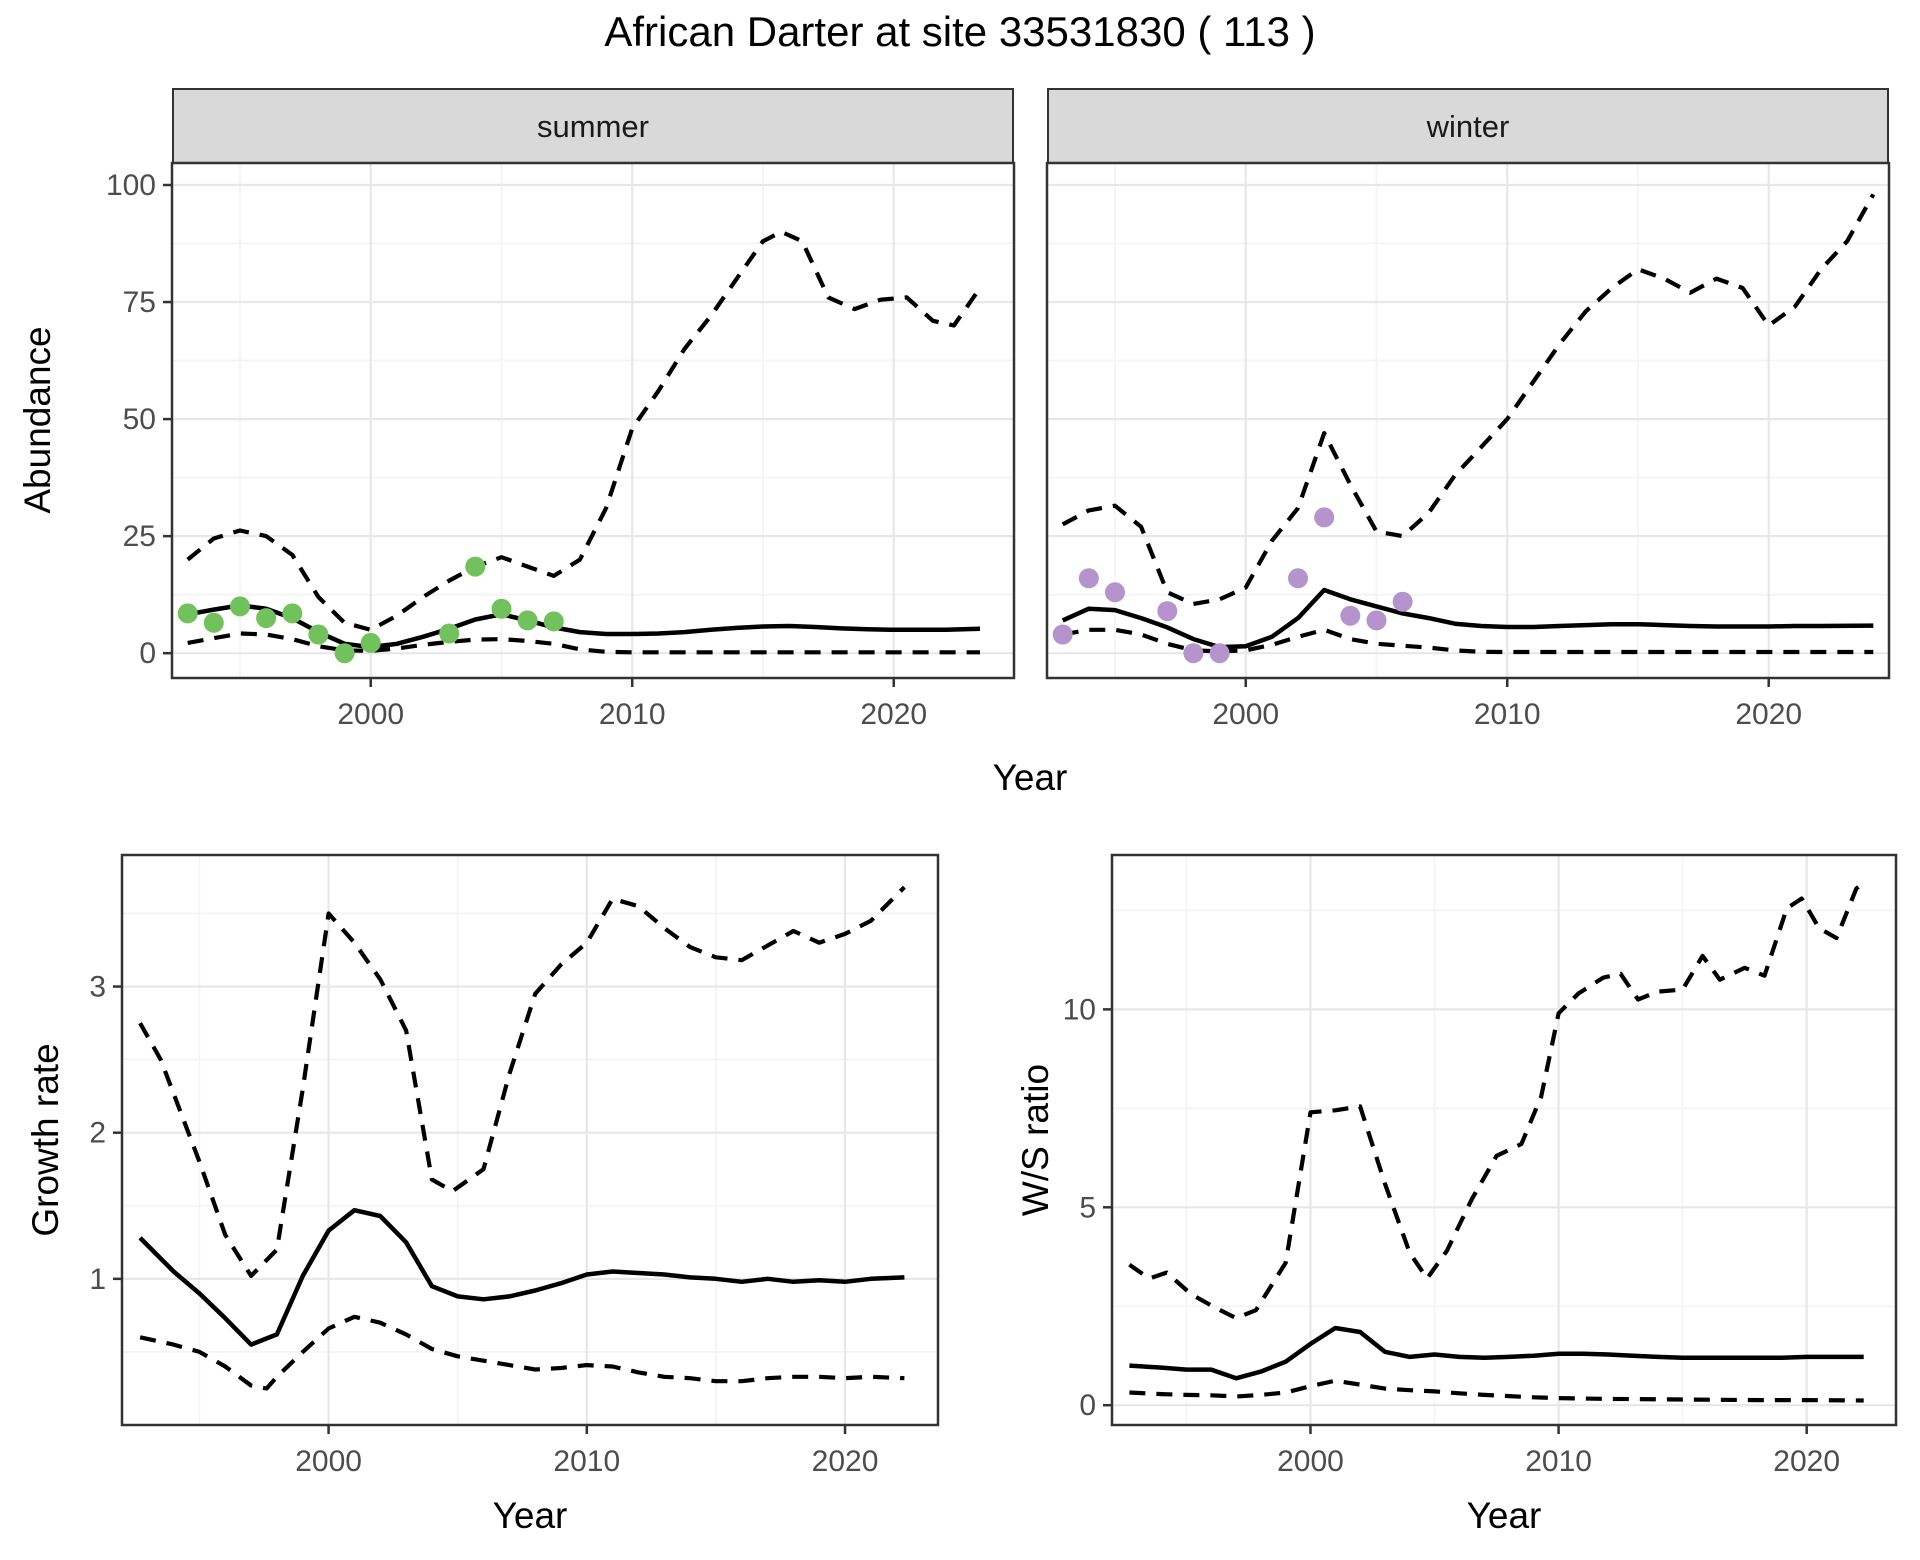  I want to click on y-axis-ticks: 0 5 10, so click(1087, 1207).